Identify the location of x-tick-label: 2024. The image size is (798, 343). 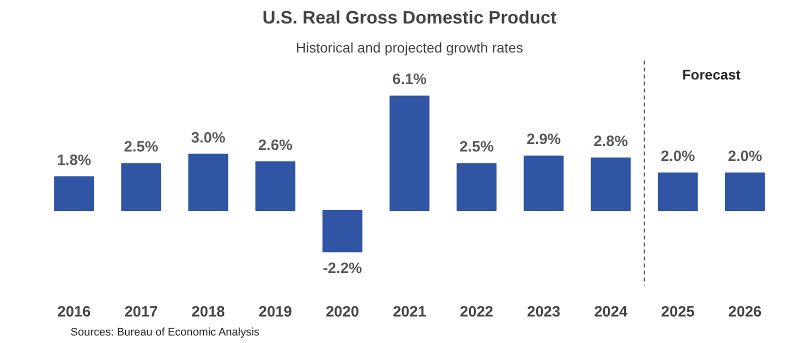
(611, 312).